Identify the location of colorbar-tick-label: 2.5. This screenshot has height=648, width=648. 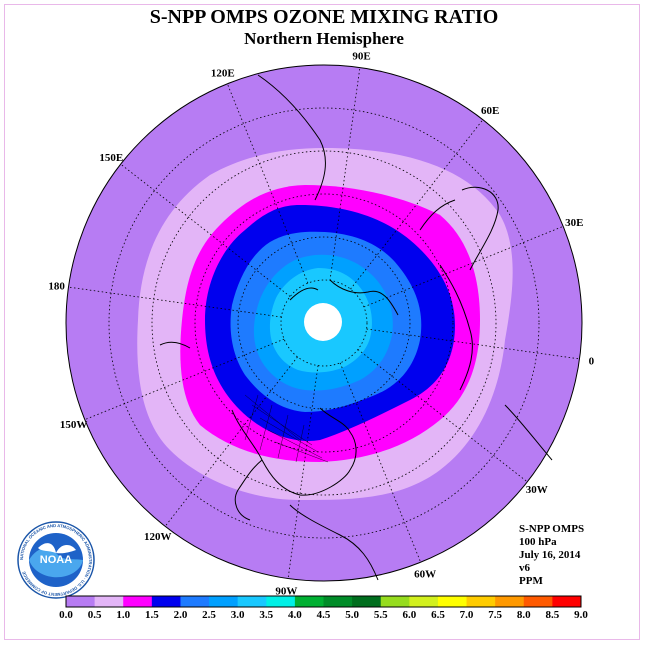
(209, 615).